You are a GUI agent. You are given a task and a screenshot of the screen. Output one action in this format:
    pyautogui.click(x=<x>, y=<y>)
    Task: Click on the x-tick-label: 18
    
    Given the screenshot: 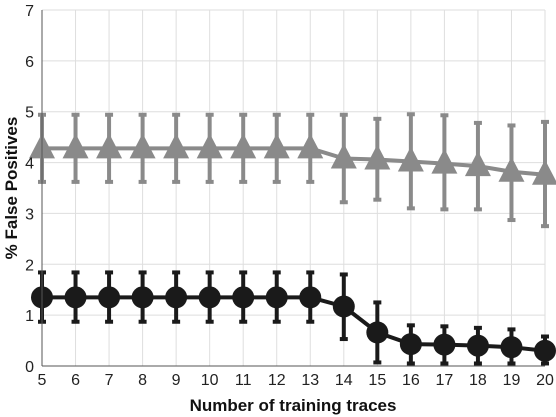 What is the action you would take?
    pyautogui.click(x=478, y=380)
    